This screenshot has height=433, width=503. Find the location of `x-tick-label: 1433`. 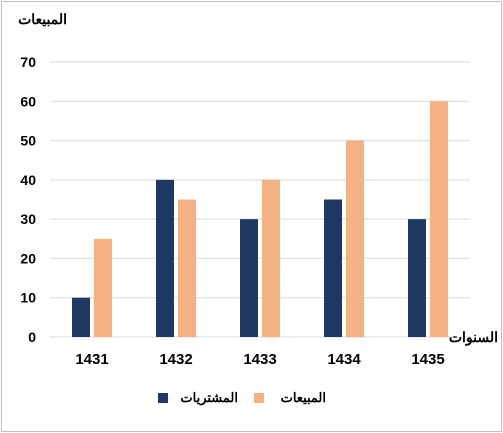

x-tick-label: 1433 is located at coordinates (259, 359).